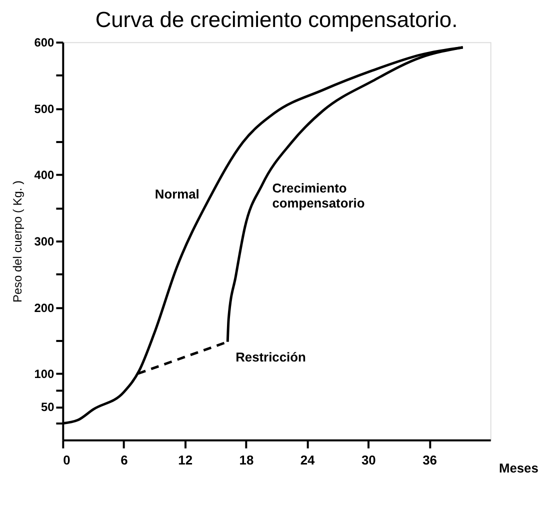  I want to click on x-tick-label: 12, so click(185, 460).